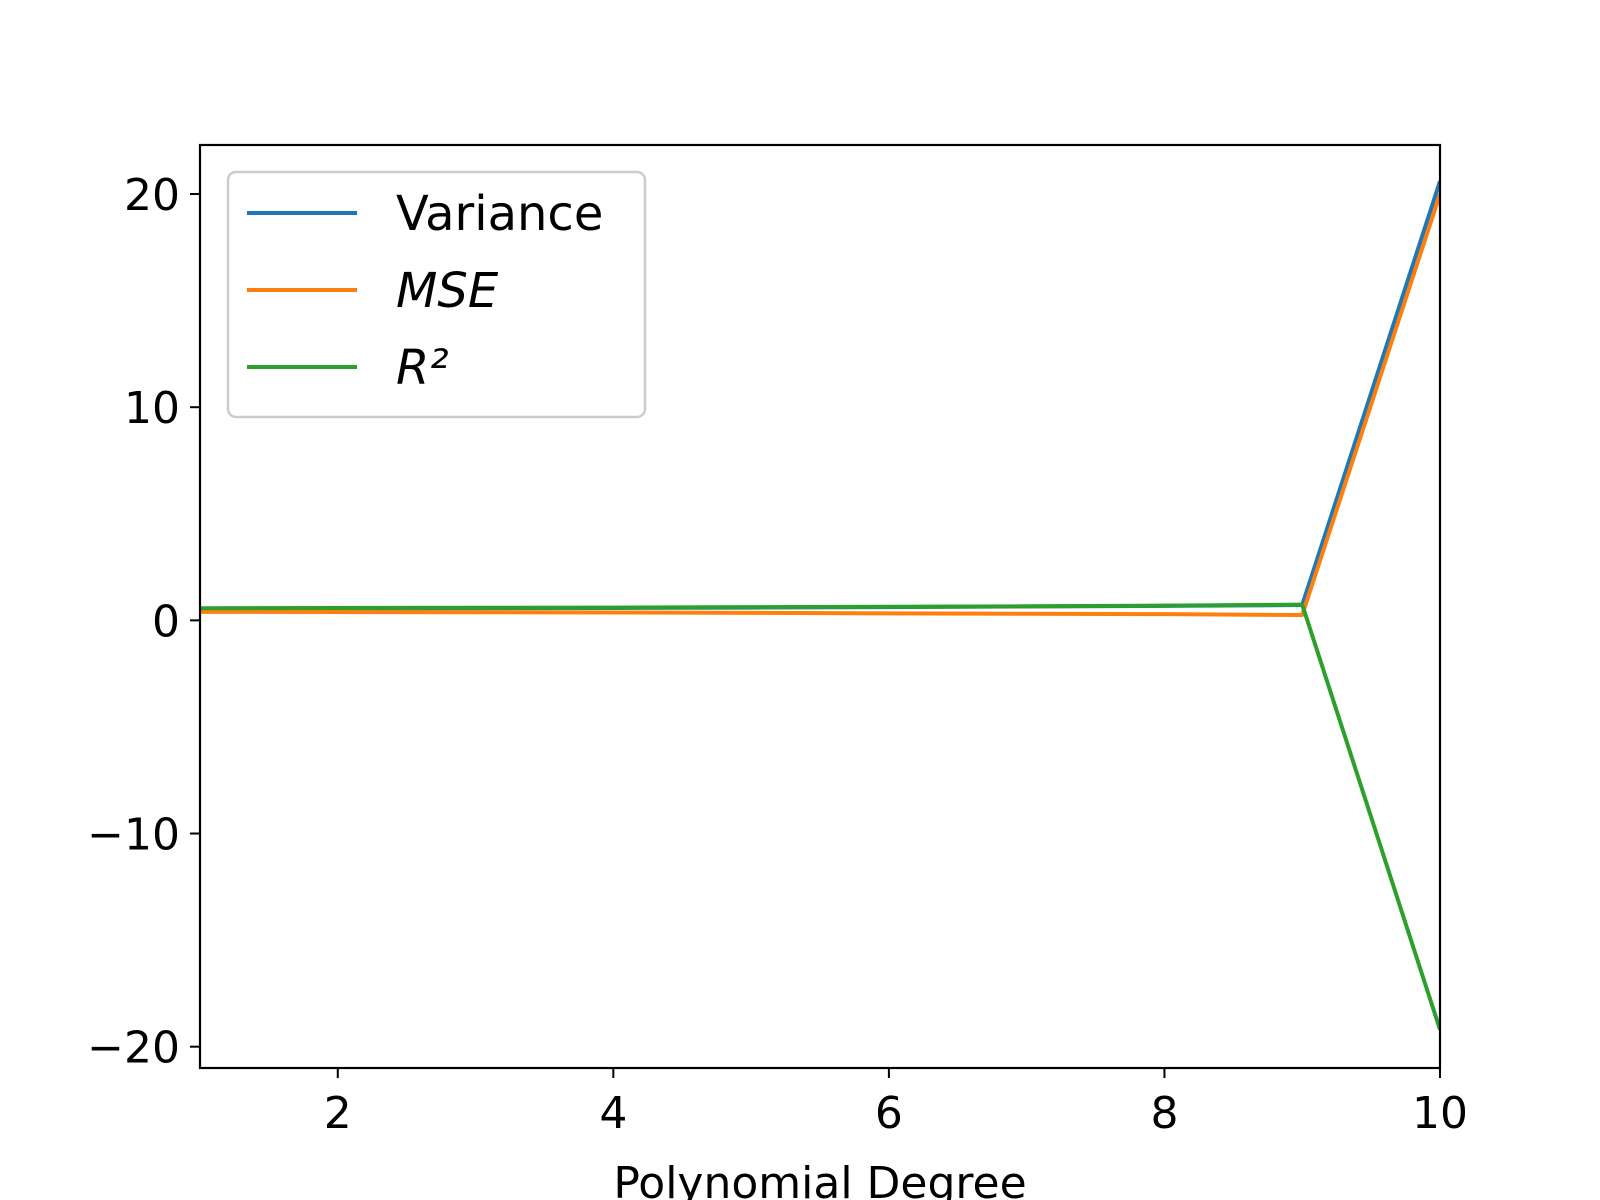 The width and height of the screenshot is (1600, 1200). Describe the element at coordinates (152, 408) in the screenshot. I see `y-tick-label: 10` at that location.